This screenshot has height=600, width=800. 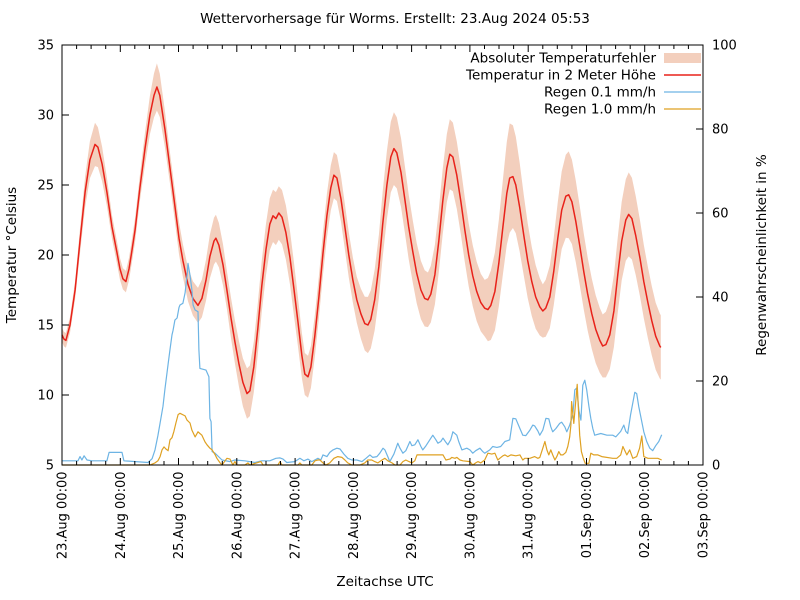 I want to click on y-left-tick-label: 25, so click(x=45, y=186).